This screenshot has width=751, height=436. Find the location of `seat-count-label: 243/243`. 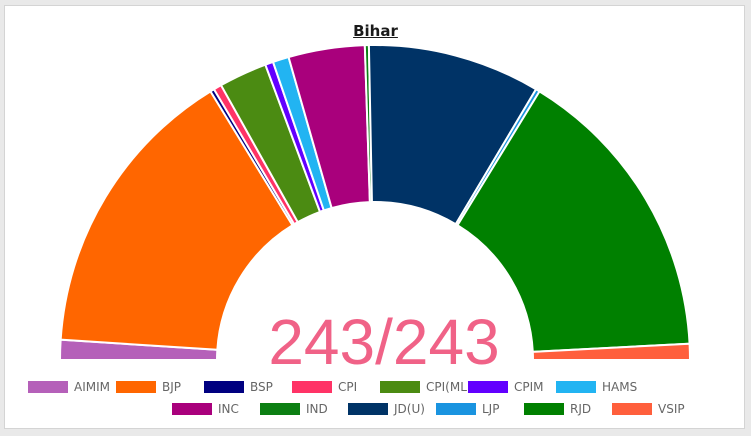

seat-count-label: 243/243 is located at coordinates (383, 342).